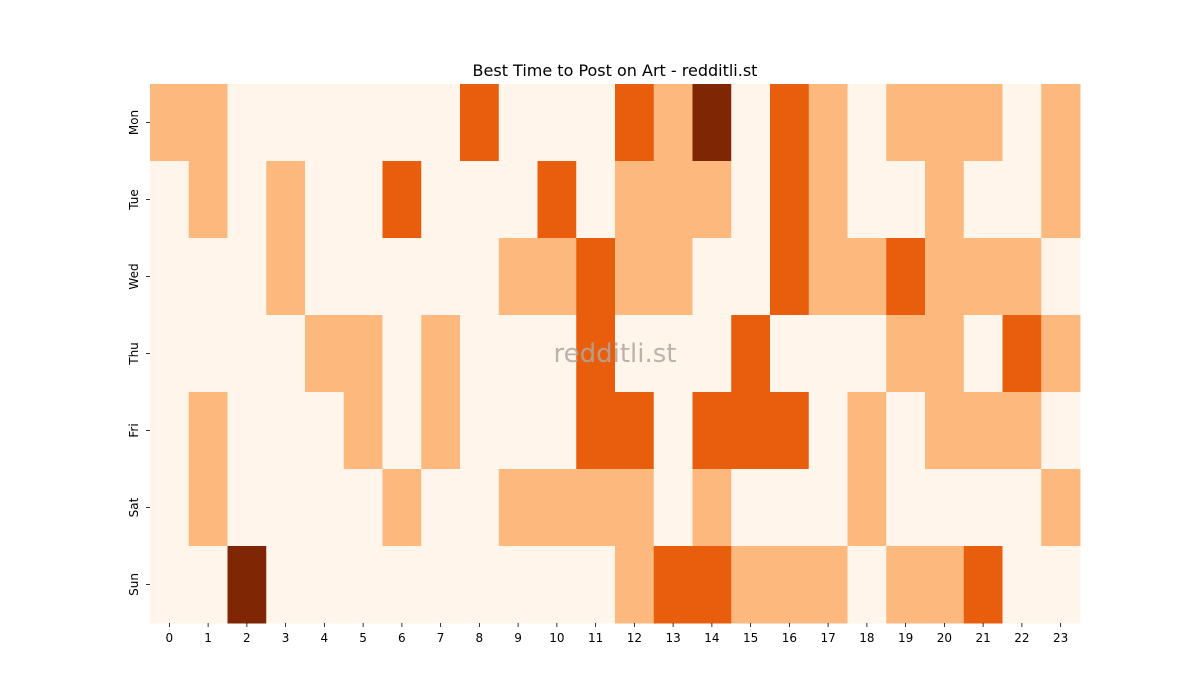 This screenshot has height=700, width=1200. I want to click on x-tick-label: 10, so click(556, 638).